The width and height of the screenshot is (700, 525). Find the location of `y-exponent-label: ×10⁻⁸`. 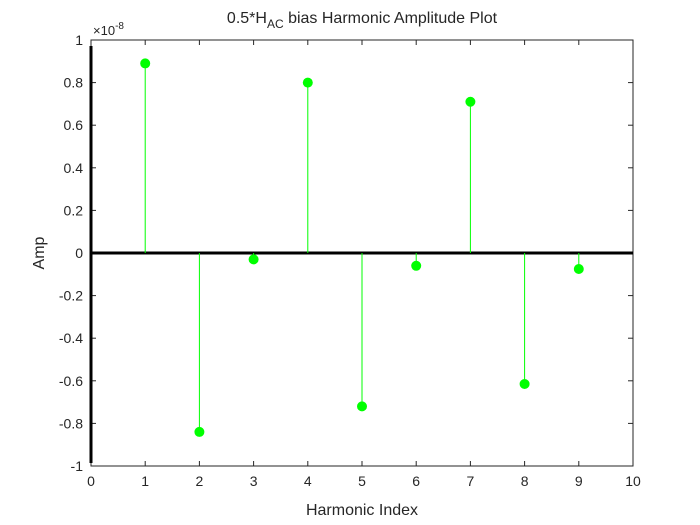

y-exponent-label: ×10⁻⁸ is located at coordinates (108, 29).